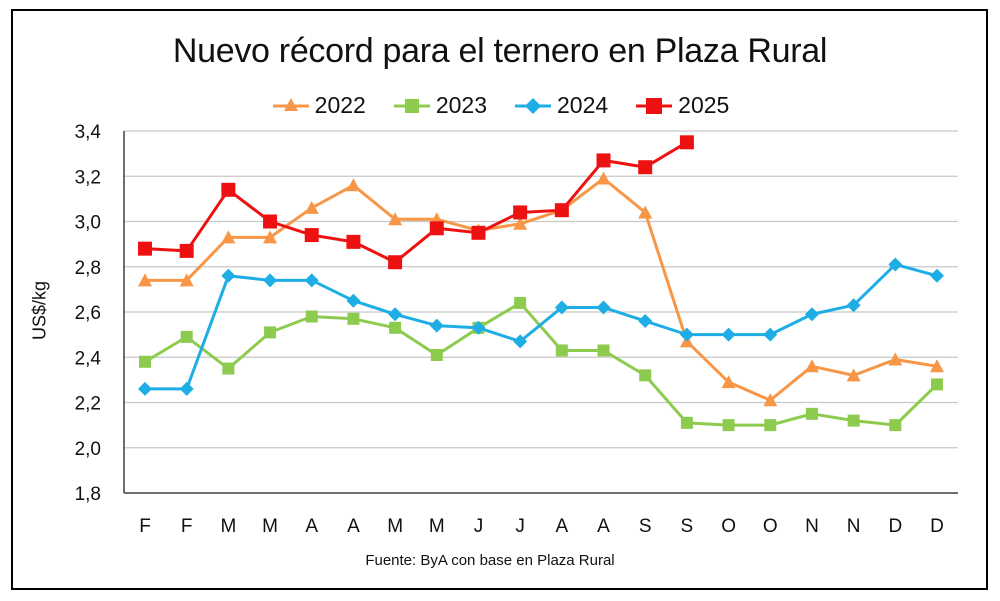 This screenshot has height=601, width=1000. What do you see at coordinates (88, 358) in the screenshot?
I see `y-tick-label: 2,4` at bounding box center [88, 358].